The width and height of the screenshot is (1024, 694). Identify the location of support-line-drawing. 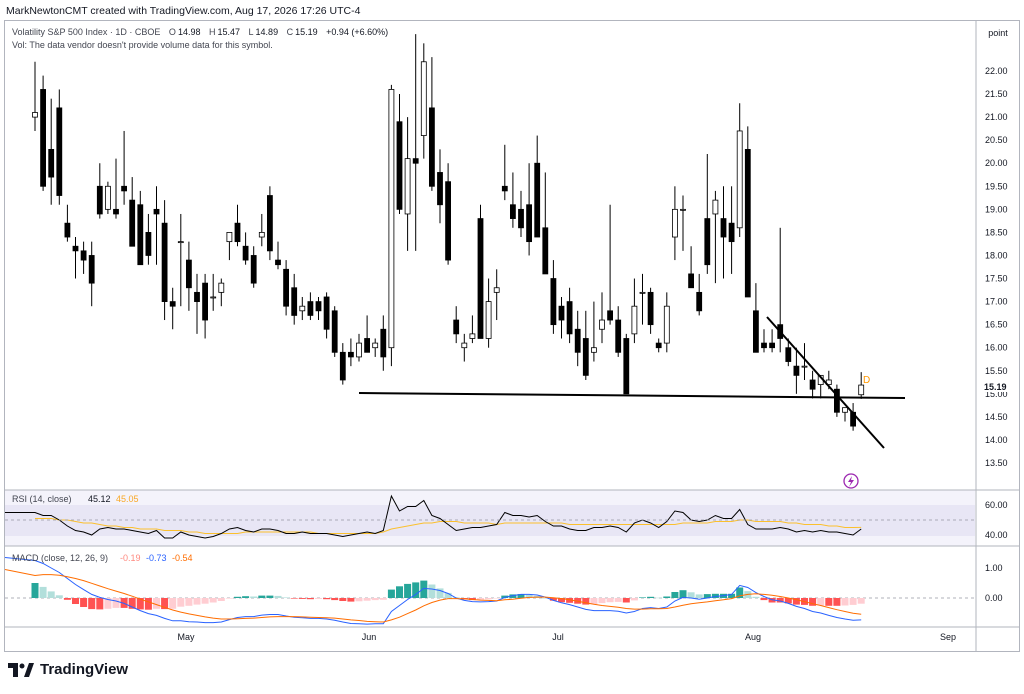
(632, 395).